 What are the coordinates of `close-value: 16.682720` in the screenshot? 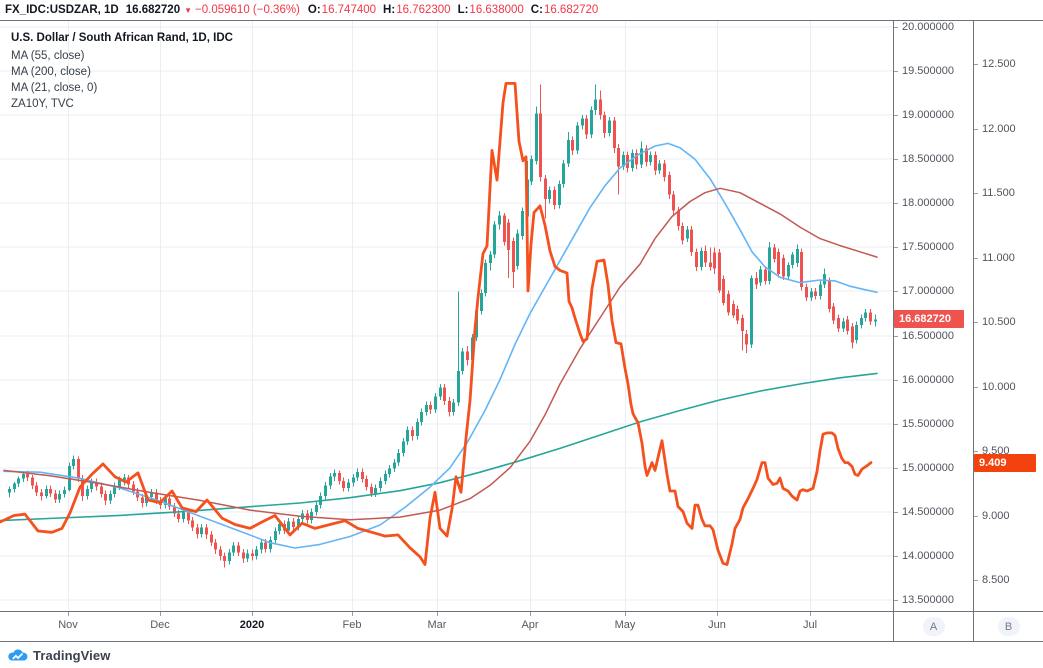 It's located at (571, 10).